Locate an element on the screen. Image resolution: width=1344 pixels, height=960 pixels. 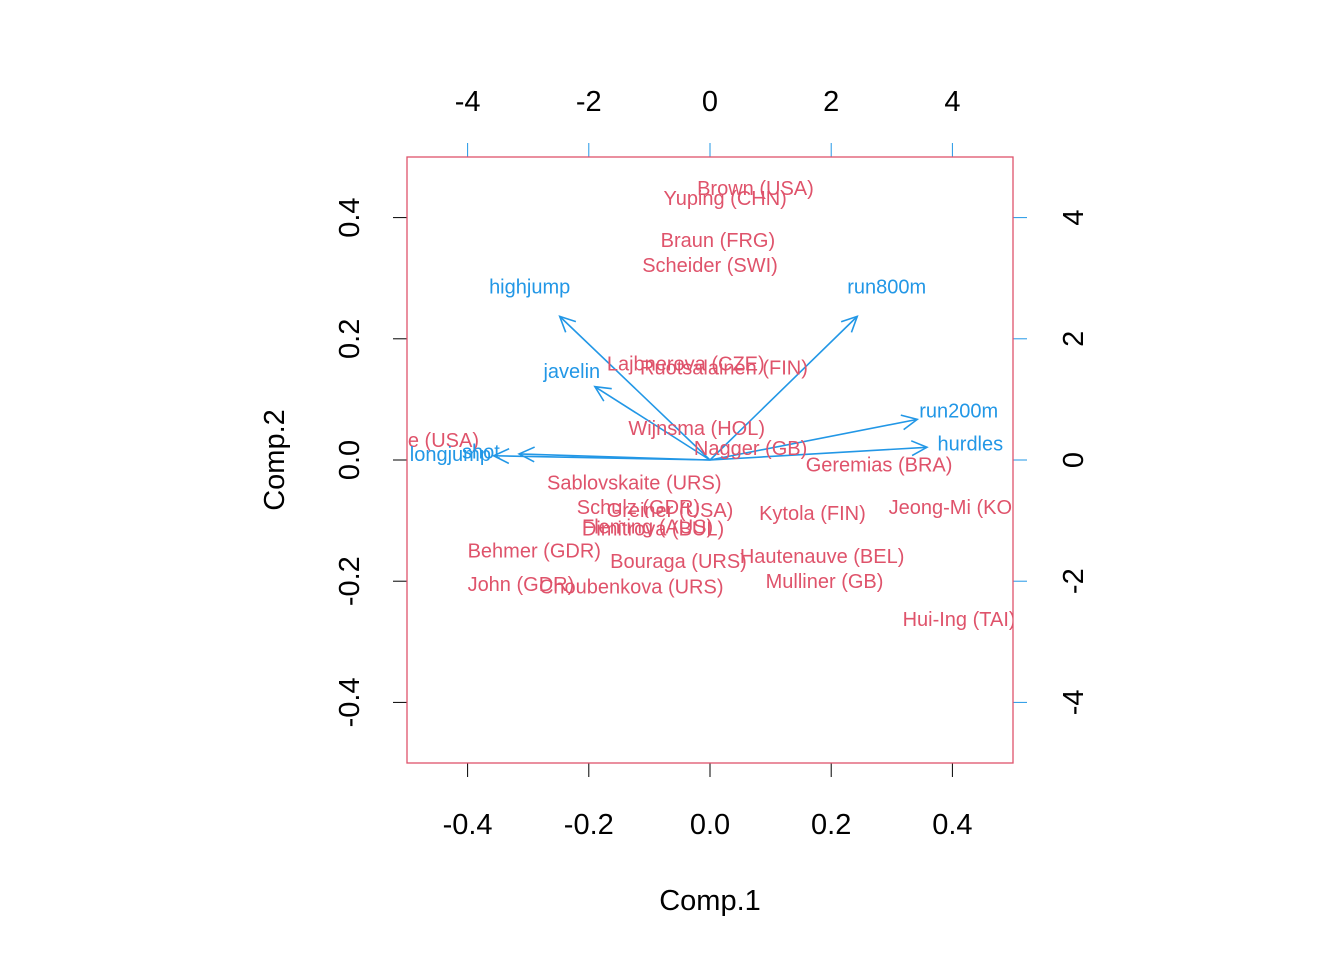
observation-label: Dimitrova (BUL) is located at coordinates (653, 530).